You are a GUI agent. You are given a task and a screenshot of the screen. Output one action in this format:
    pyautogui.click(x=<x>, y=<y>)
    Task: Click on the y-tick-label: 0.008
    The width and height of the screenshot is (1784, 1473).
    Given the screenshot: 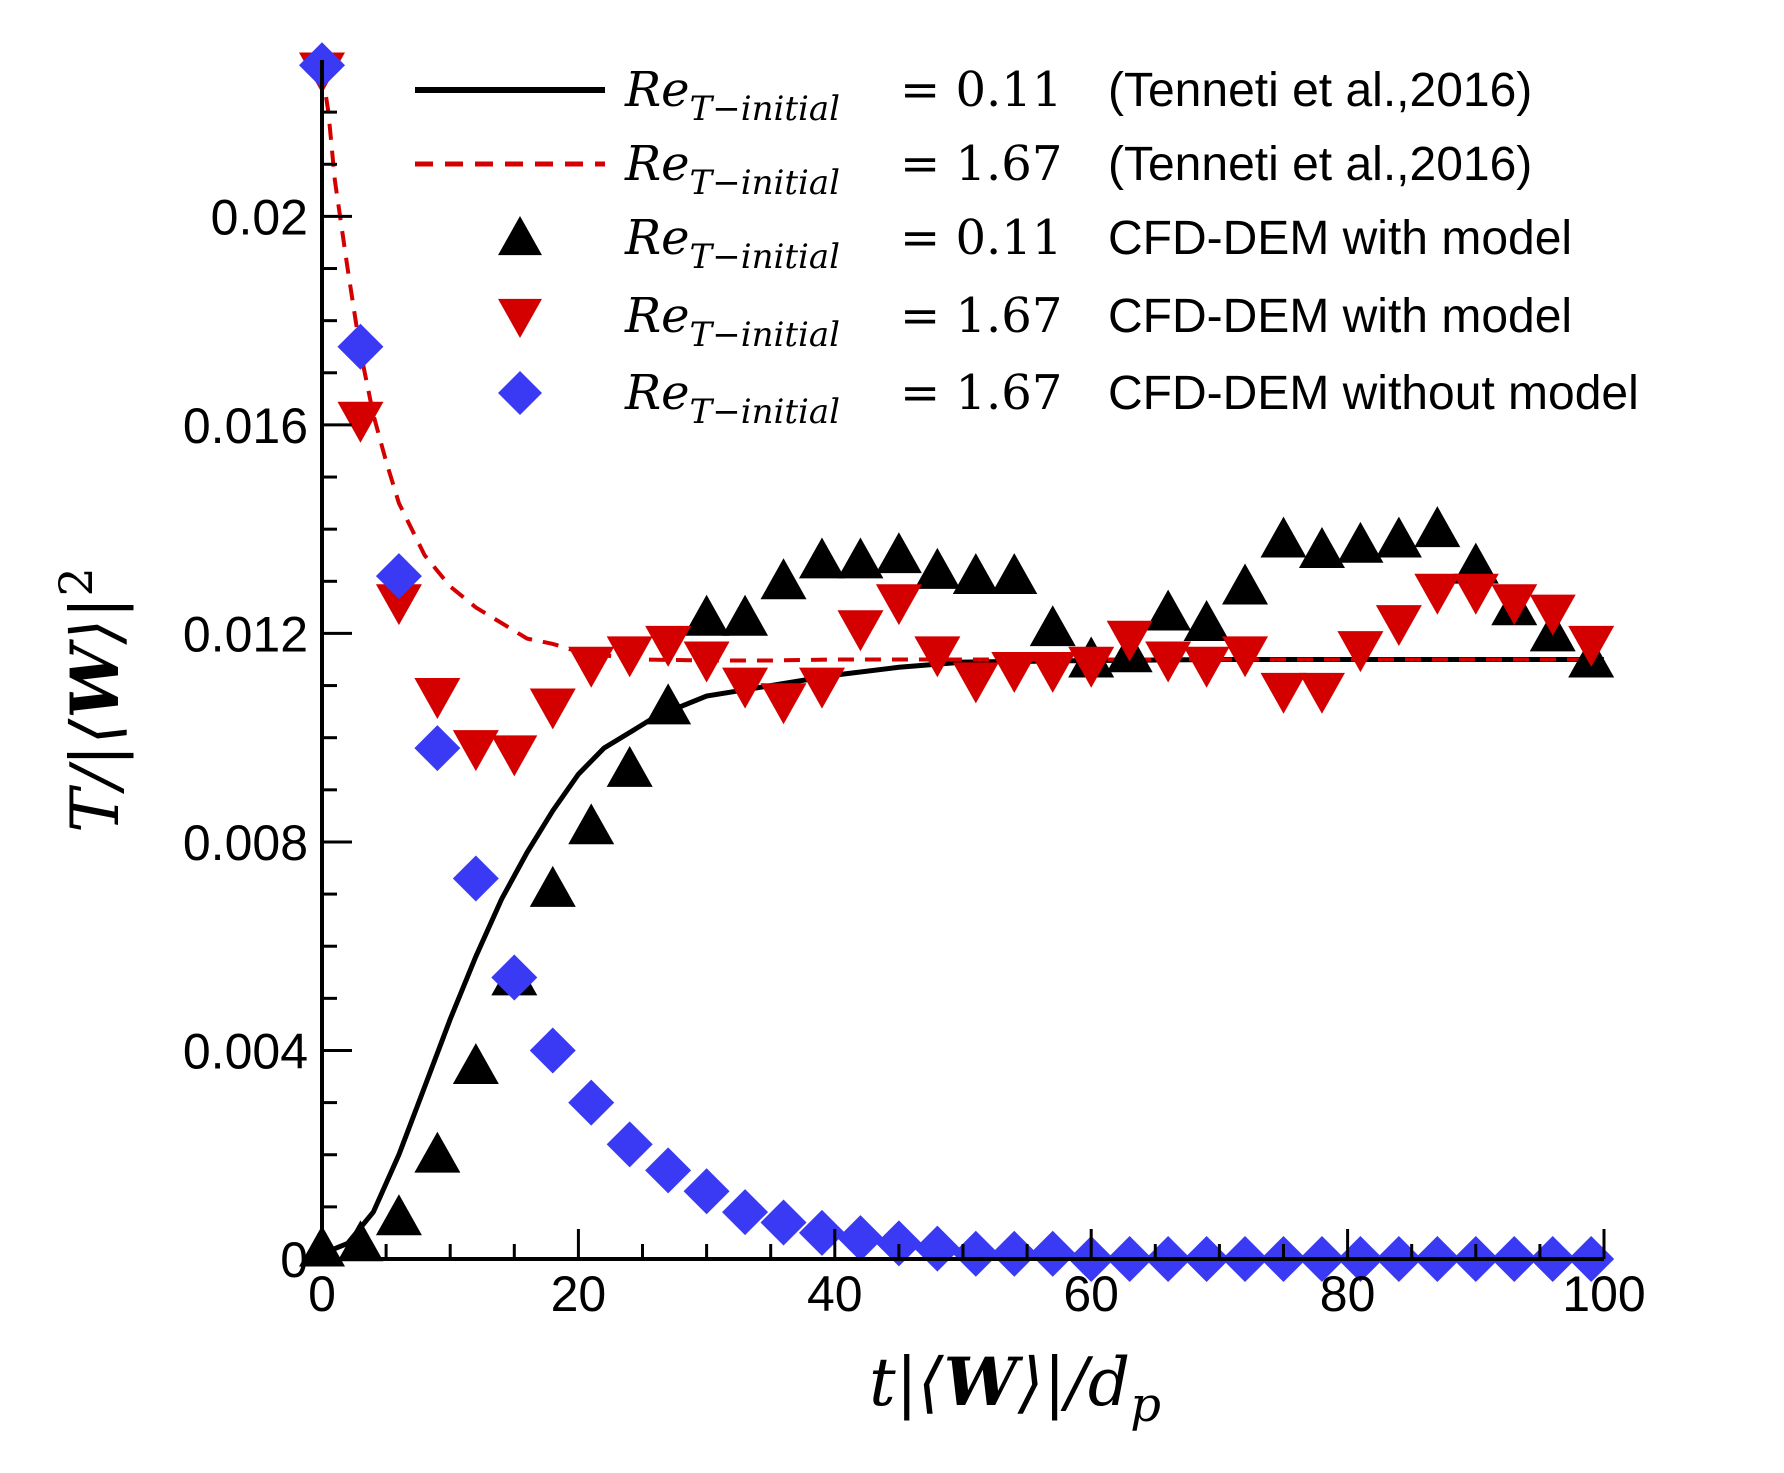 What is the action you would take?
    pyautogui.click(x=245, y=843)
    